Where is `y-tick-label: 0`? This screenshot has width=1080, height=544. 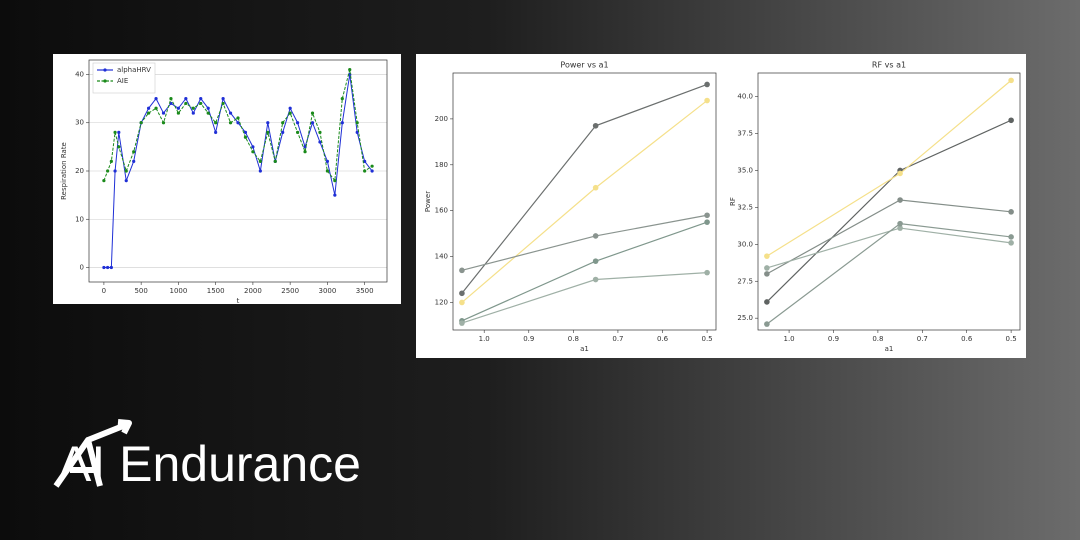
y-tick-label: 0 is located at coordinates (82, 268).